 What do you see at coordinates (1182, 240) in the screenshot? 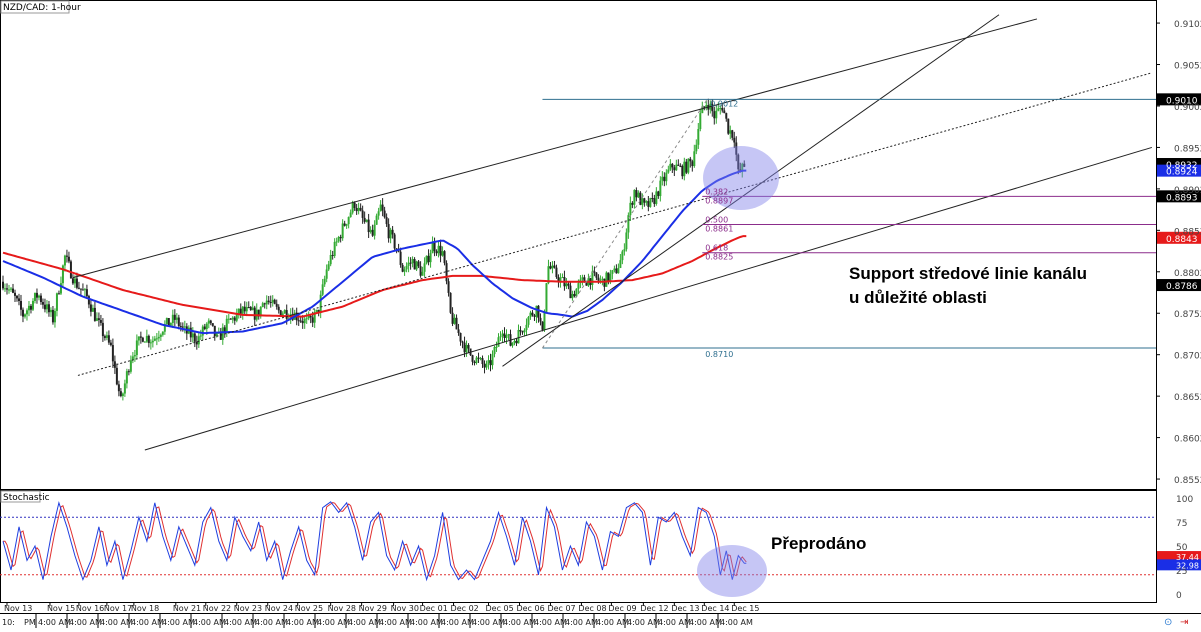
I see `price-marker-label: 0.8843` at bounding box center [1182, 240].